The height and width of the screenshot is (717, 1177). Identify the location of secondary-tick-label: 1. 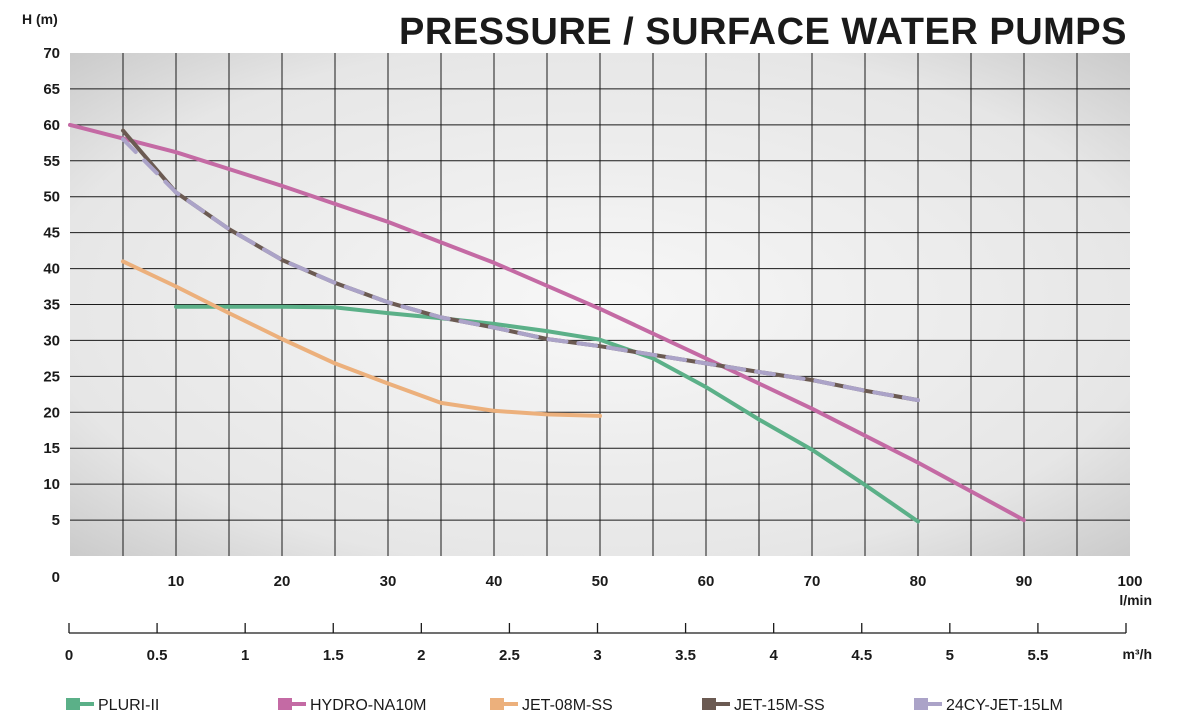
(245, 655).